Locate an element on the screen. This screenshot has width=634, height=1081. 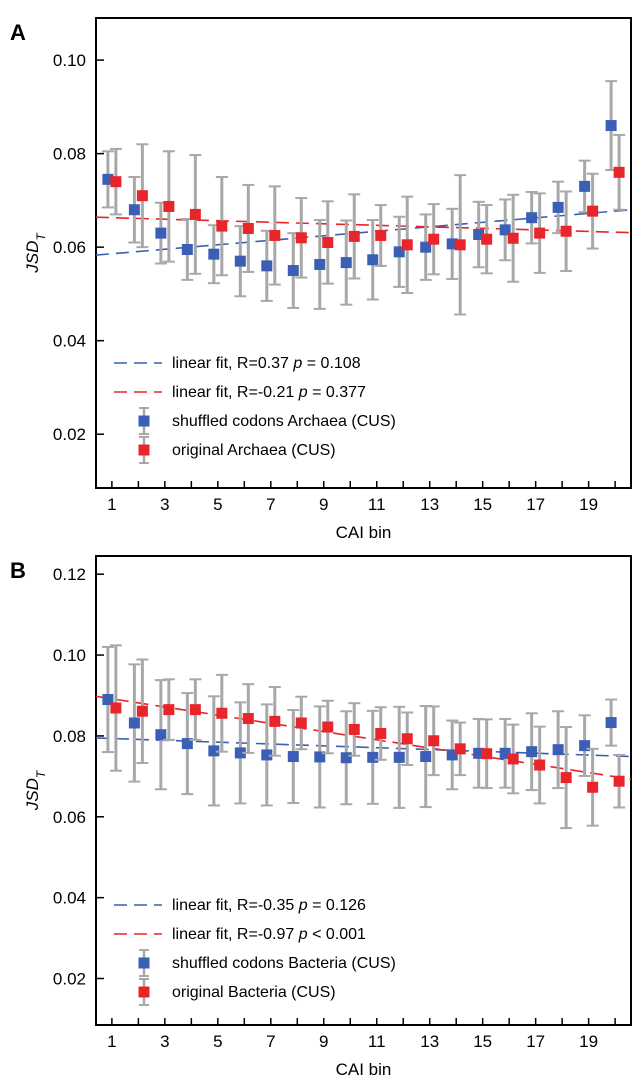
legend-fit-label: linear fit, R=-0.97 p < 0.001 is located at coordinates (269, 934).